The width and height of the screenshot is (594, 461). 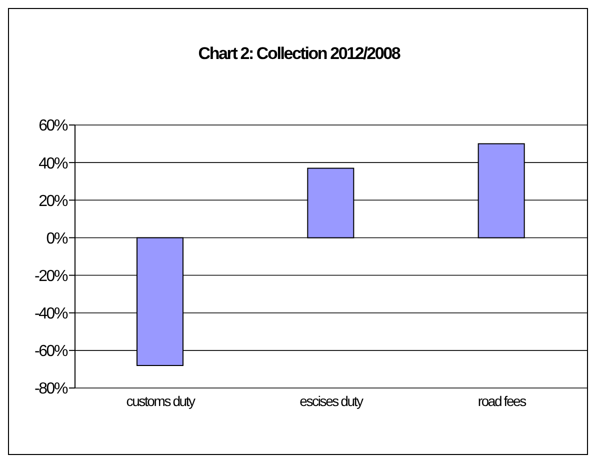 I want to click on y-tick-label: -40%, so click(x=51, y=314).